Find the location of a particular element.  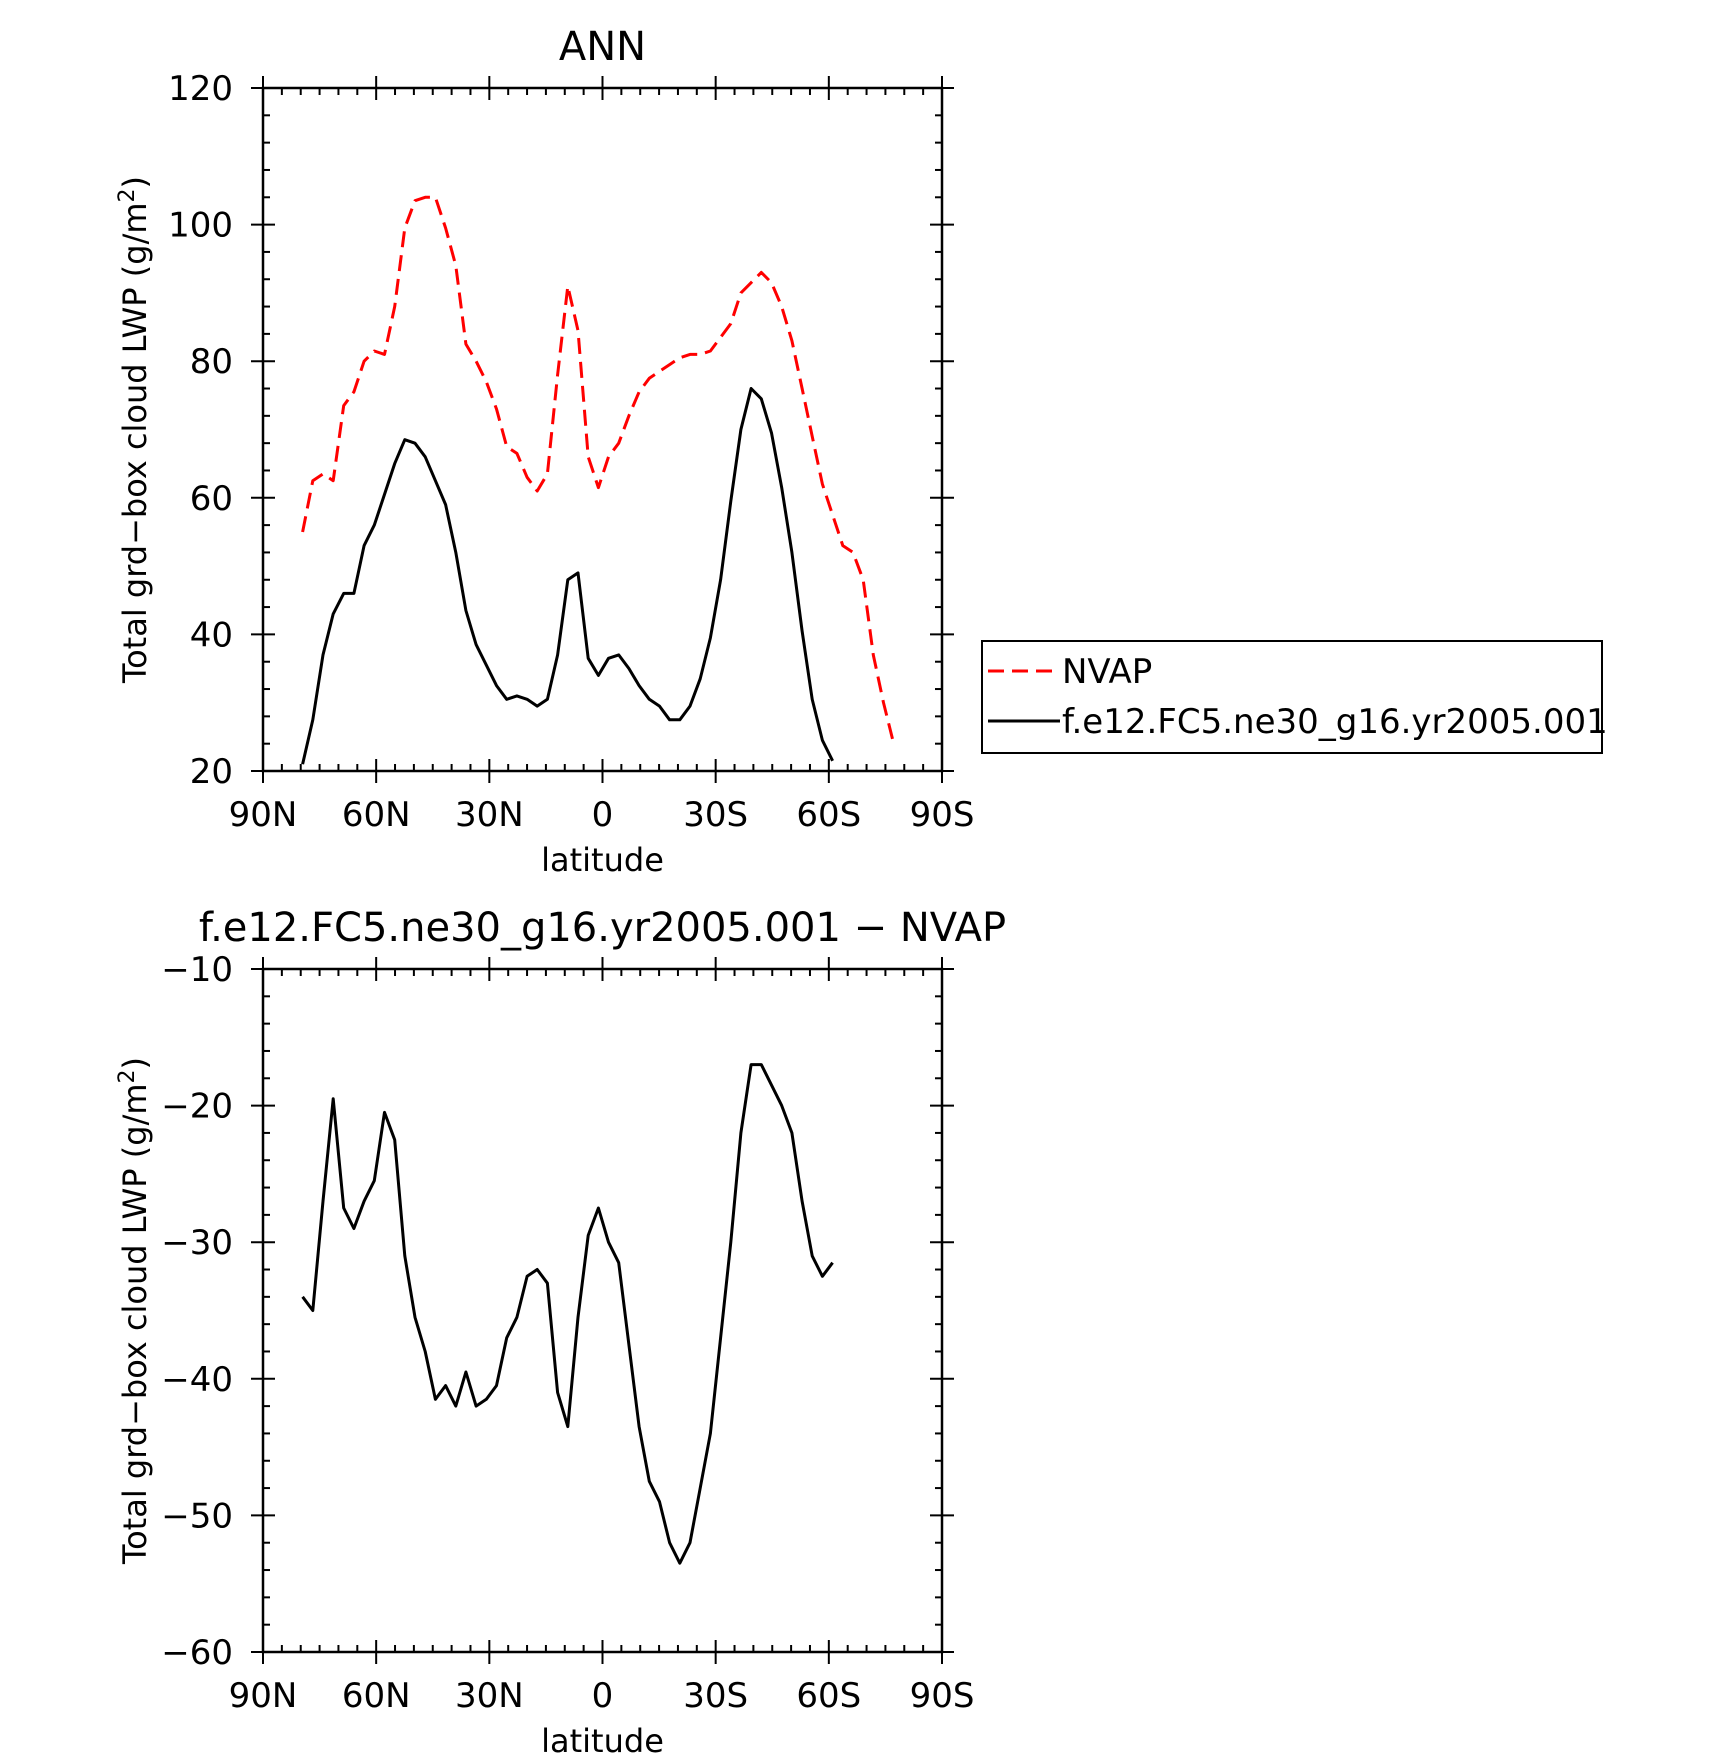

y-tick-label: 80 is located at coordinates (211, 362).